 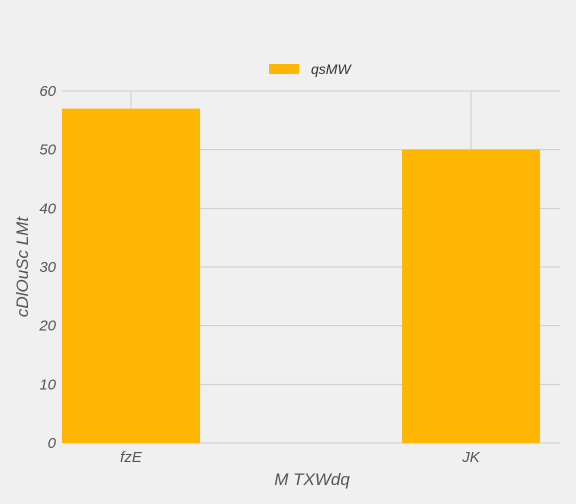 I want to click on x-axis-title: M TXWdq, so click(x=312, y=479).